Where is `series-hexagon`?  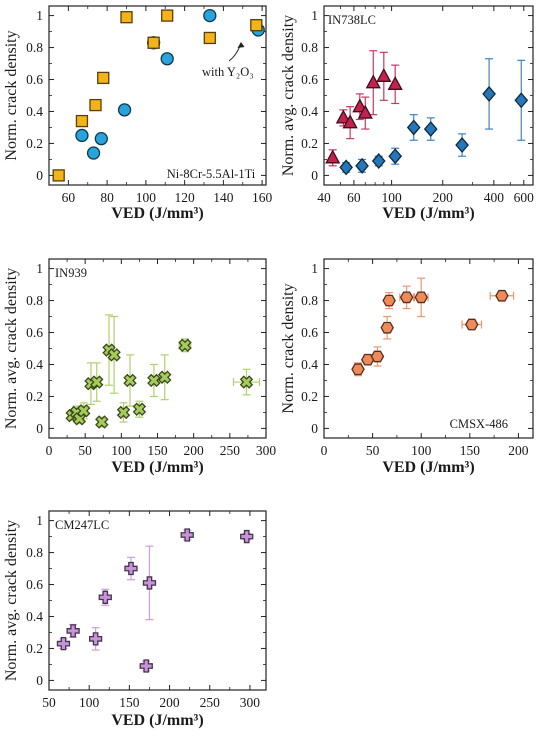
series-hexagon is located at coordinates (433, 327).